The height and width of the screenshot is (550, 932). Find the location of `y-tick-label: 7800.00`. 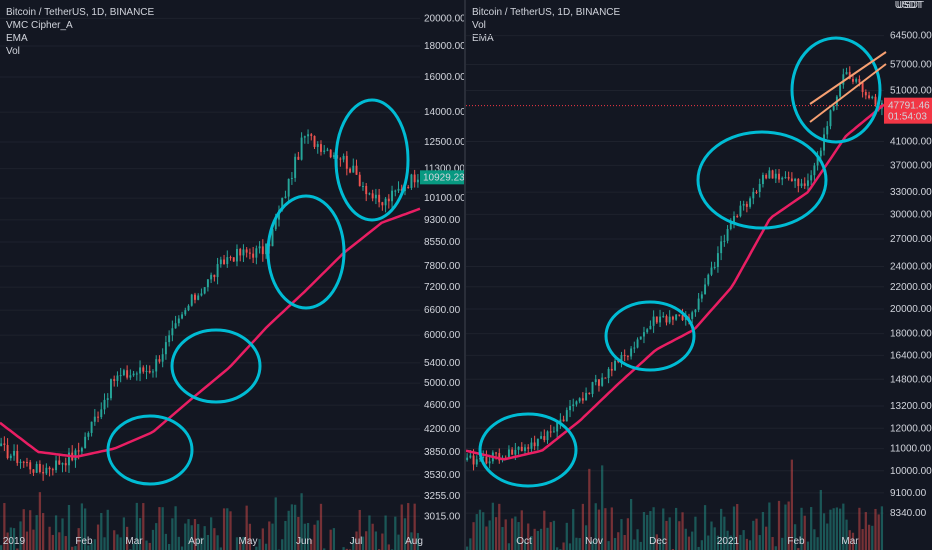

y-tick-label: 7800.00 is located at coordinates (442, 266).